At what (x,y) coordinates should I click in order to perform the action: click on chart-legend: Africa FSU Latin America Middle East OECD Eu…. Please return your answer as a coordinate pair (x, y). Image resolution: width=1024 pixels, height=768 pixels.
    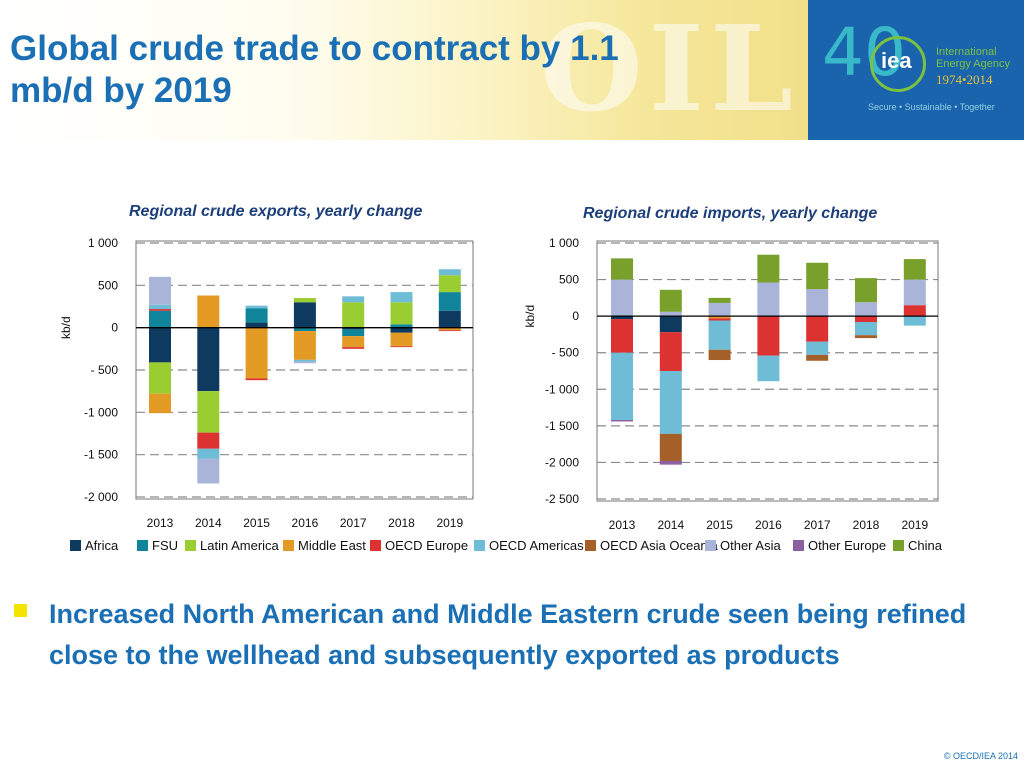
    Looking at the image, I should click on (520, 547).